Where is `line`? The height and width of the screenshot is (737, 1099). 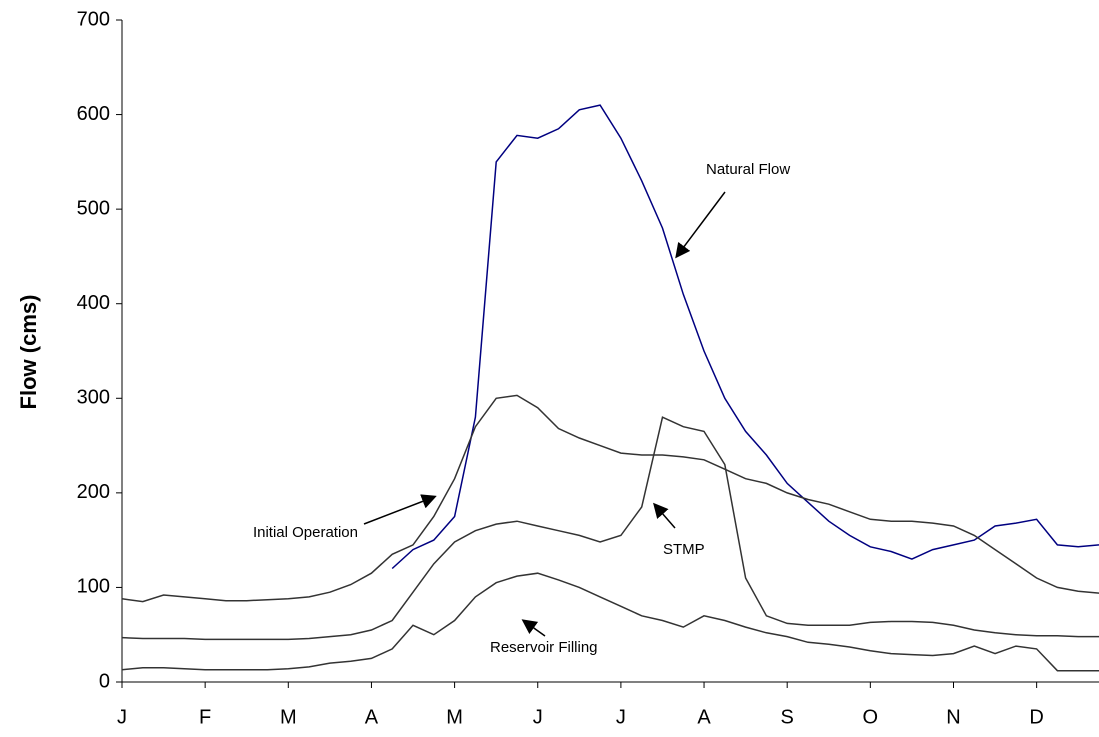
line is located at coordinates (610, 622).